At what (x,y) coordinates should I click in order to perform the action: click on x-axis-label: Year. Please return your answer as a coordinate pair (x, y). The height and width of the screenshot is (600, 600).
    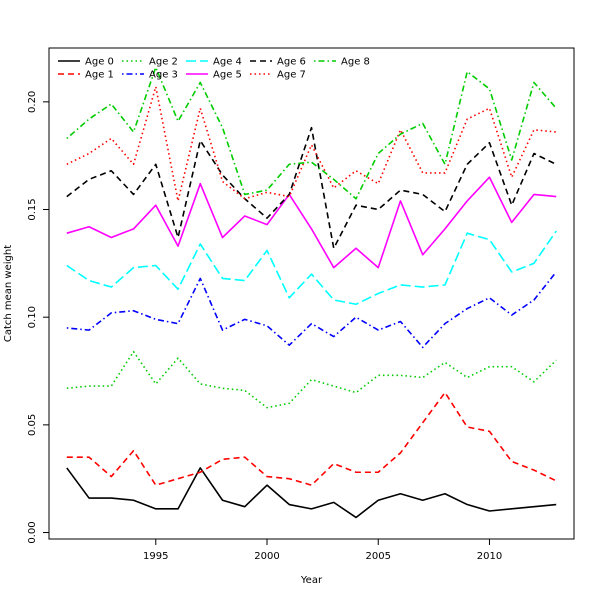
    Looking at the image, I should click on (311, 580).